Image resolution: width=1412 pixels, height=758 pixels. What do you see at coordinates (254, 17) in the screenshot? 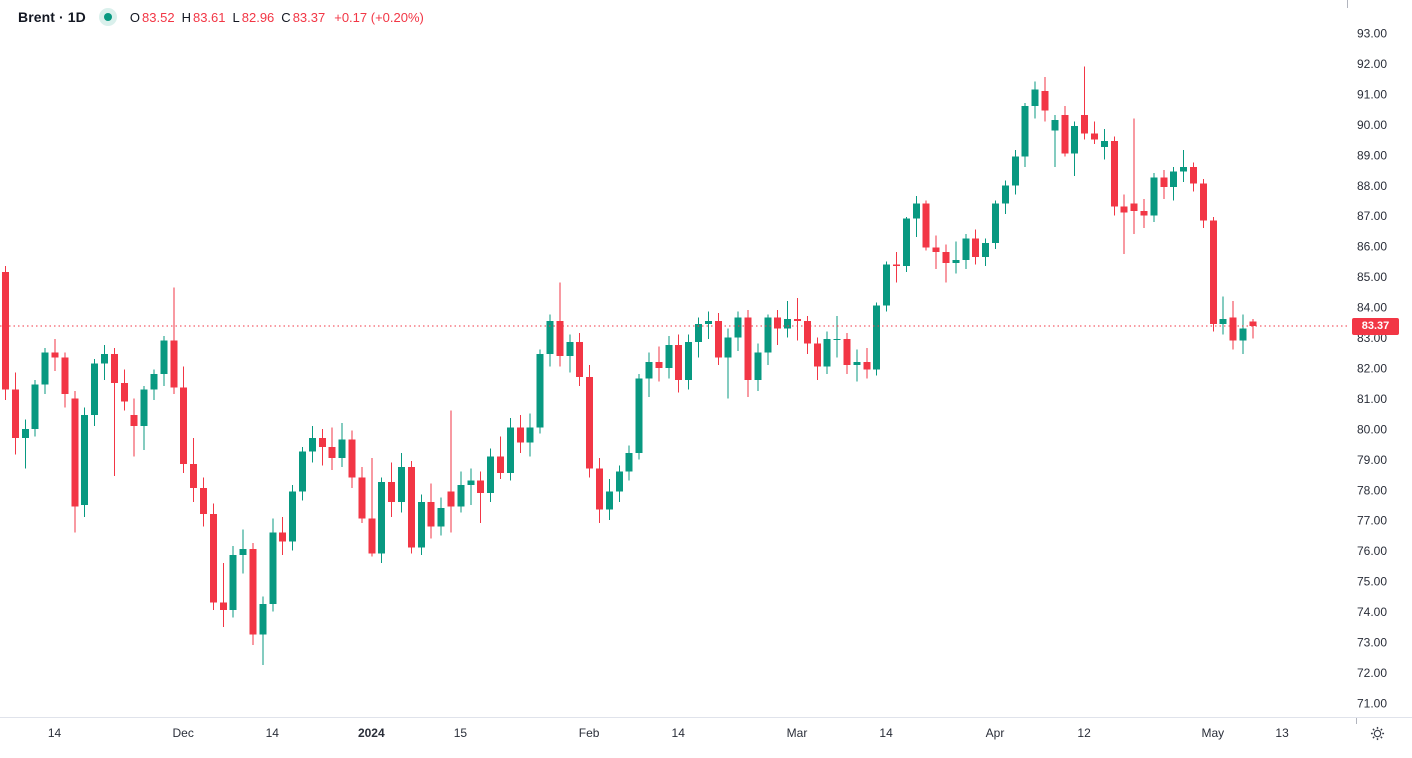
I see `ohlc-low: L 82.96` at bounding box center [254, 17].